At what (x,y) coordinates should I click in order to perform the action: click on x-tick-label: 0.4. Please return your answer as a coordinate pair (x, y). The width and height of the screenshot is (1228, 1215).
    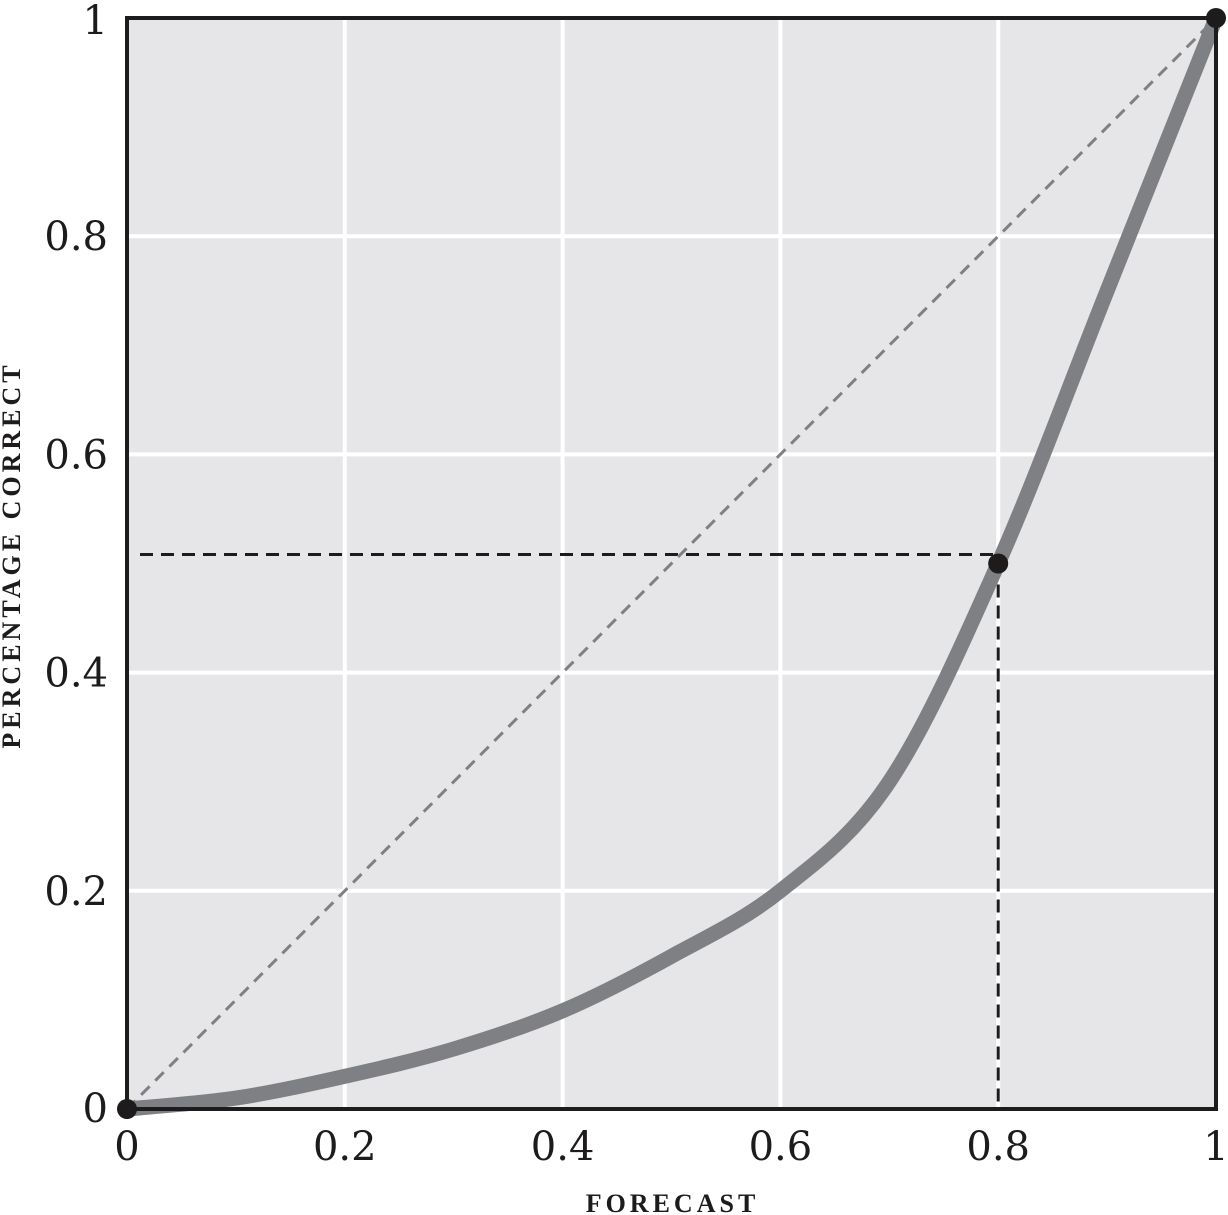
    Looking at the image, I should click on (563, 1147).